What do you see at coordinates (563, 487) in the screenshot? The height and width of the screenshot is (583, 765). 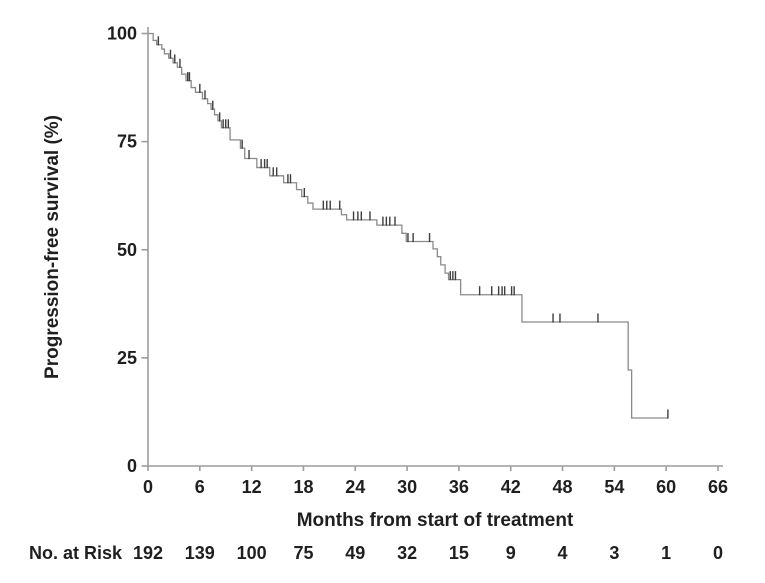 I see `x-tick-label-48: 48` at bounding box center [563, 487].